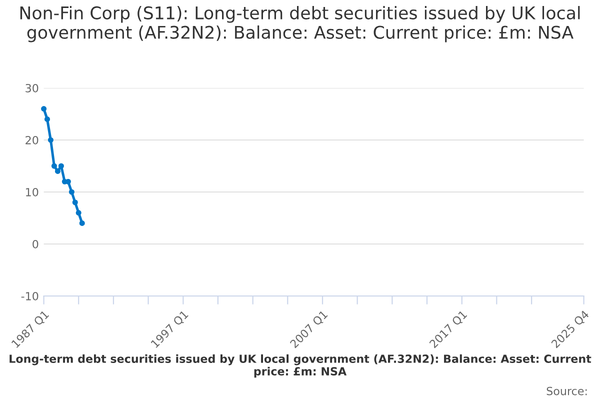  Describe the element at coordinates (300, 24) in the screenshot. I see `chart-title: Non-Fin Corp (S11): Long-term debt securities issued by UK local government (AF.32N2): Balance: Asset: Current price: £m: NSA` at that location.